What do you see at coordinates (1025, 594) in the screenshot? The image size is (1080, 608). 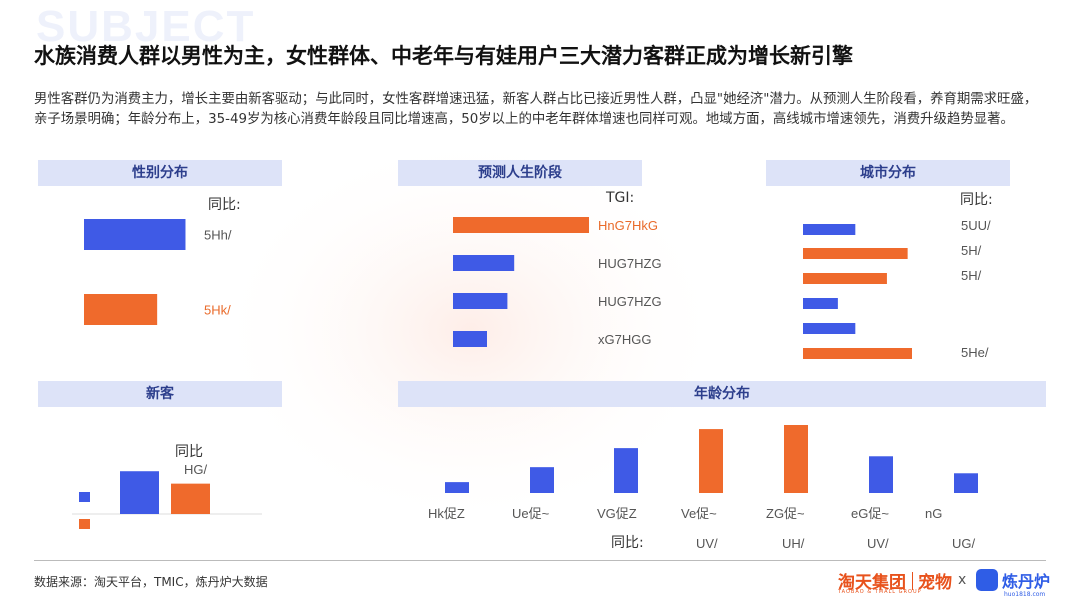 I see `liandanlu-url: huo1818.com` at bounding box center [1025, 594].